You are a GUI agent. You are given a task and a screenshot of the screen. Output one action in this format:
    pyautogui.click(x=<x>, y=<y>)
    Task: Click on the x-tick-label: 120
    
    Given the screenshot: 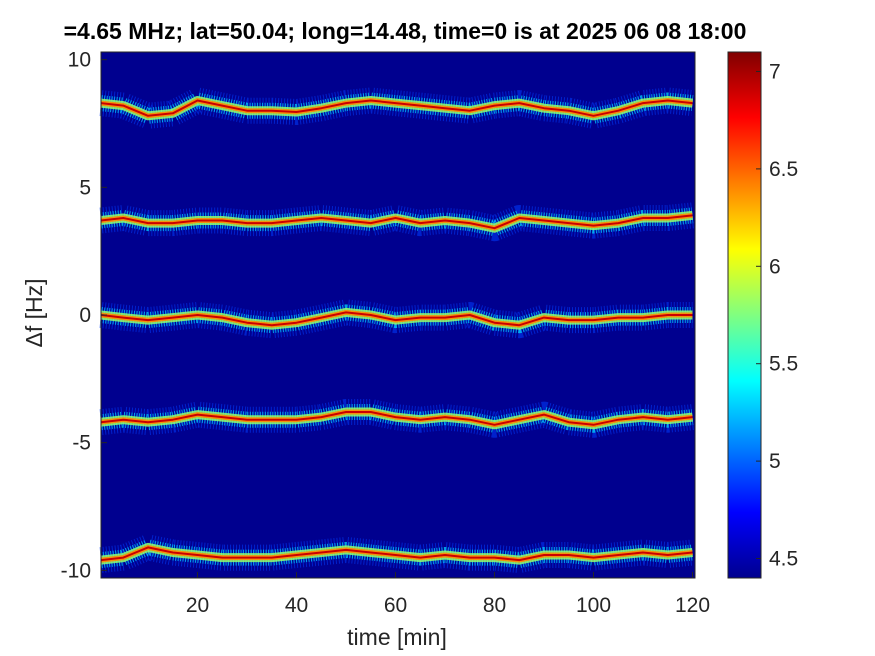 What is the action you would take?
    pyautogui.click(x=692, y=605)
    